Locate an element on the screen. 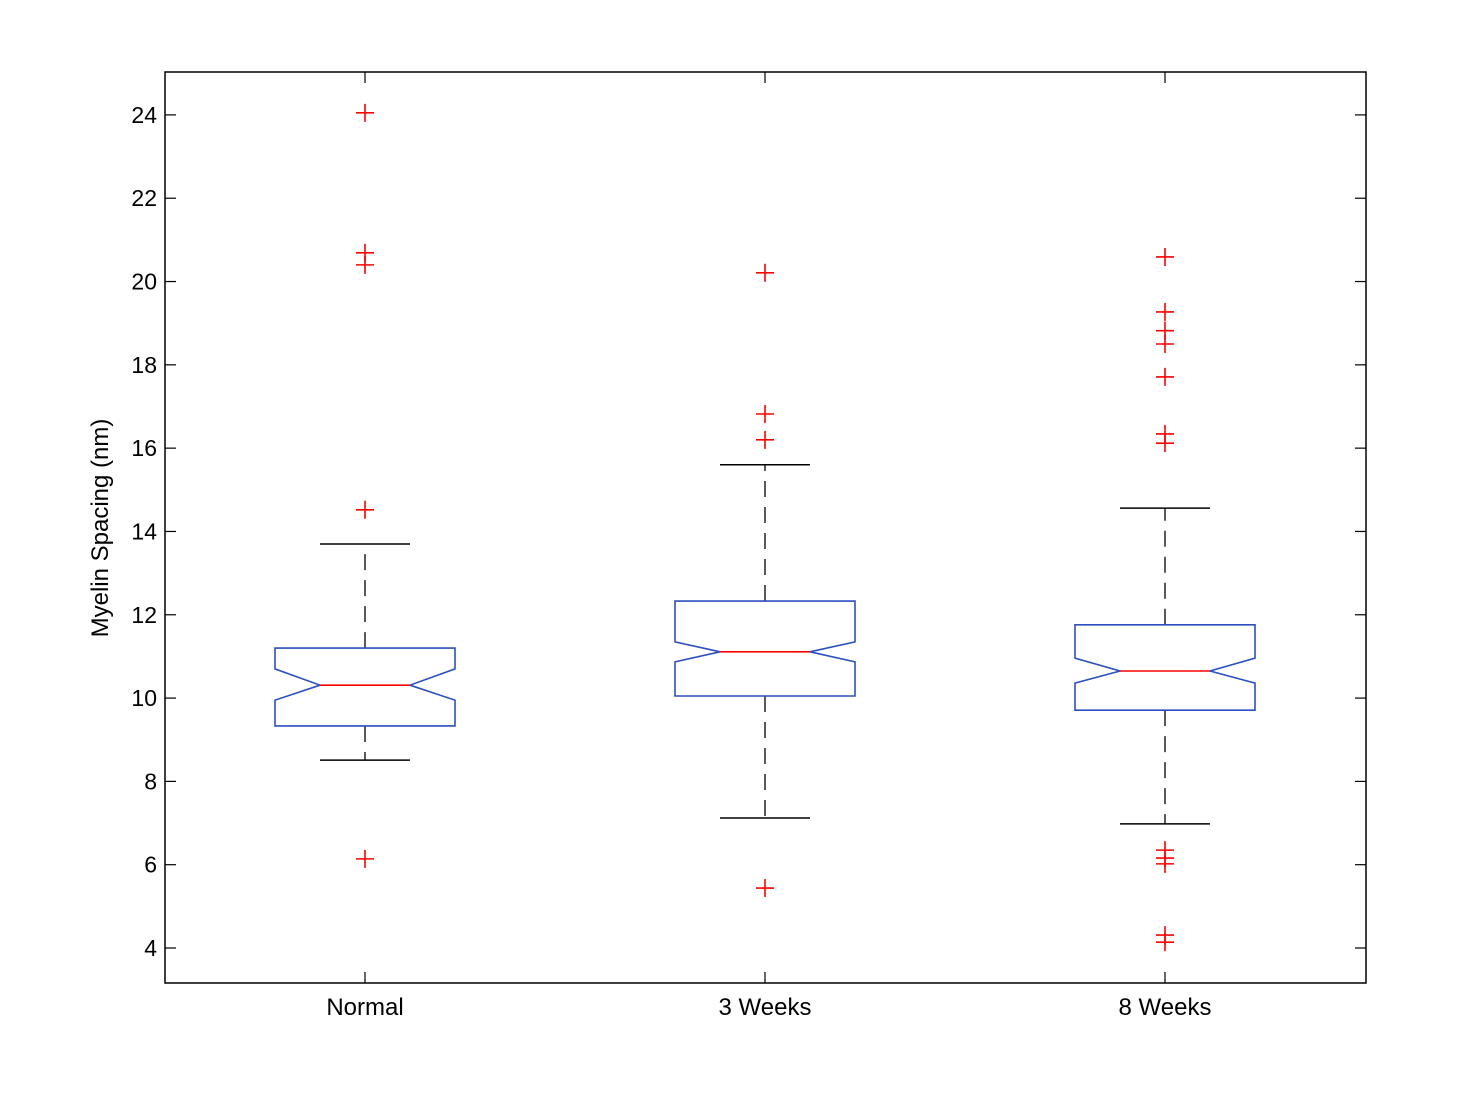 The width and height of the screenshot is (1475, 1104). y-tick-label: 10 is located at coordinates (144, 698).